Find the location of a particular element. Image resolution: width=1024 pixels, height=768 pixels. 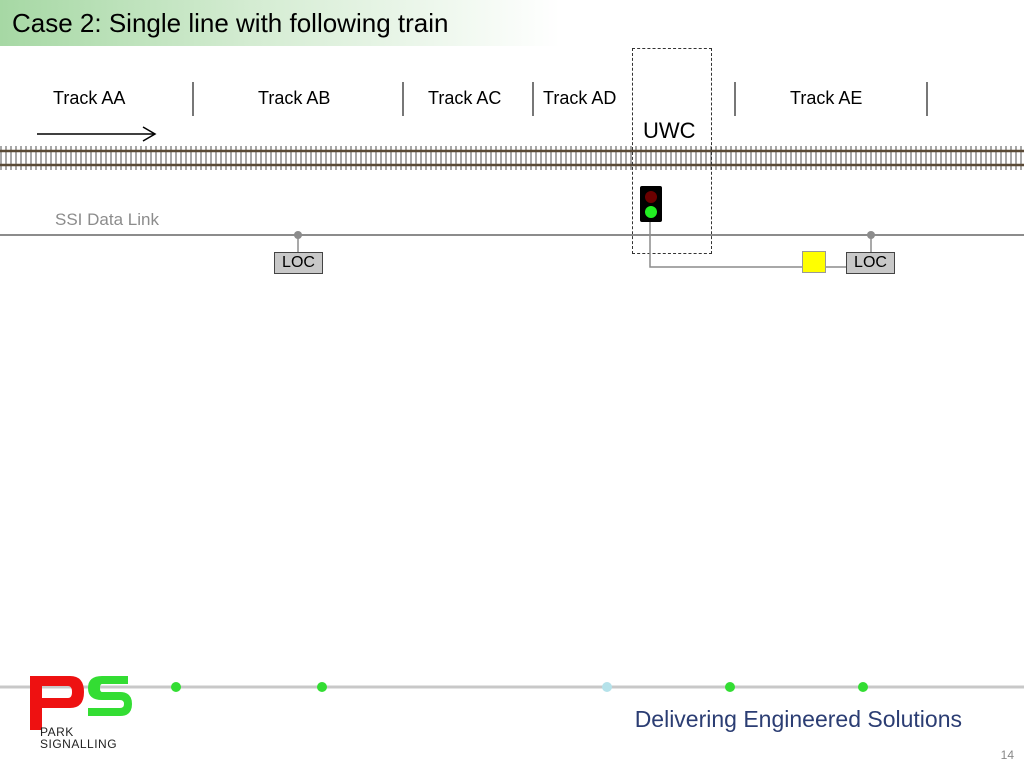

uwc-boundary is located at coordinates (672, 151).